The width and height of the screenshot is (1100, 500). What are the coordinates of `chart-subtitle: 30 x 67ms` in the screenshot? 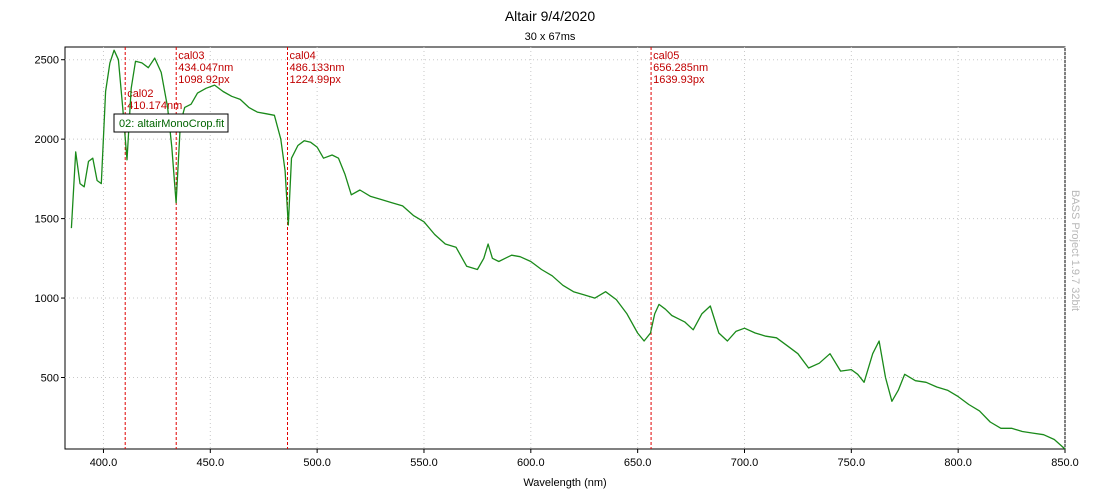 It's located at (550, 37).